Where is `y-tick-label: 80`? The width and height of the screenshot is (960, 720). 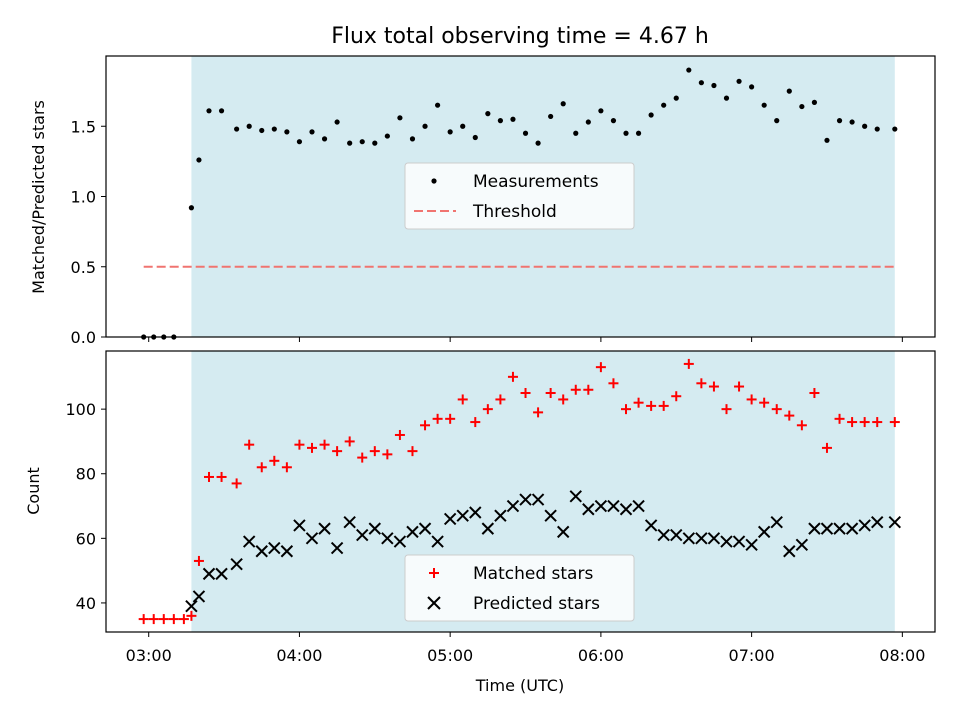 y-tick-label: 80 is located at coordinates (86, 474).